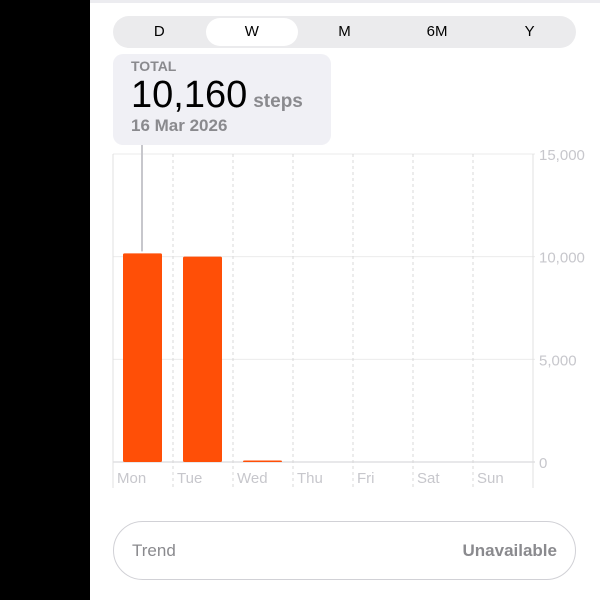 The image size is (600, 600). I want to click on y-tick-label: 10,000, so click(562, 258).